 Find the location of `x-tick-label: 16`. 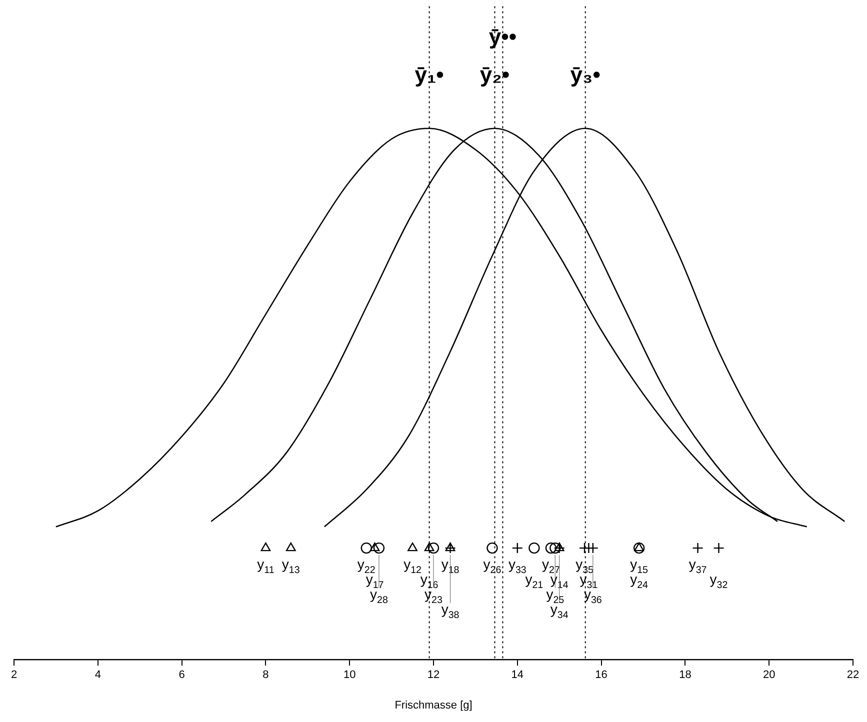

x-tick-label: 16 is located at coordinates (601, 675).